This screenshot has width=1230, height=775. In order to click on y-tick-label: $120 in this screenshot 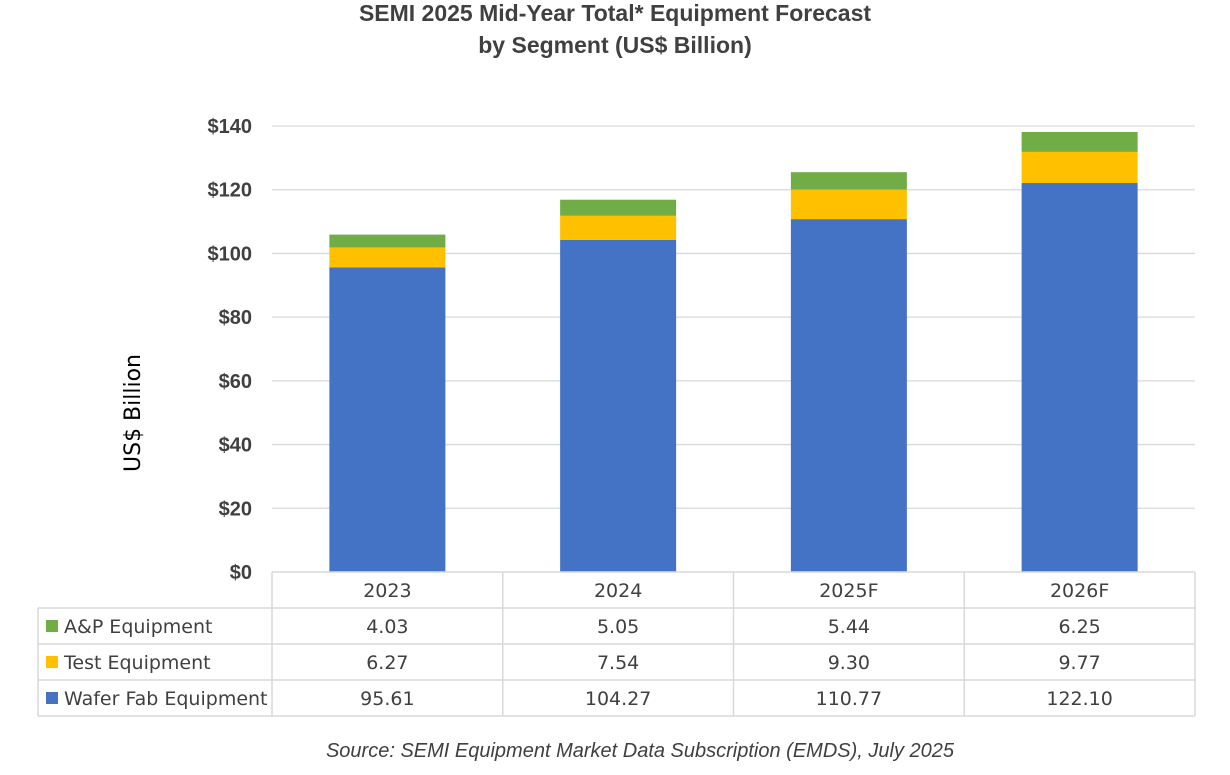, I will do `click(230, 191)`.